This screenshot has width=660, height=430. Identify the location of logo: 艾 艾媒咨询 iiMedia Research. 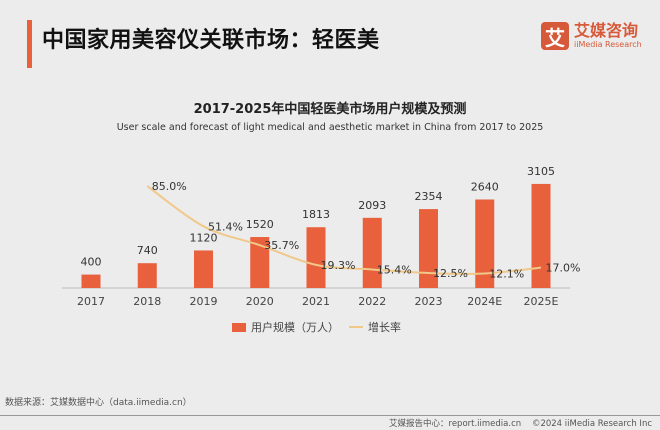
(591, 36).